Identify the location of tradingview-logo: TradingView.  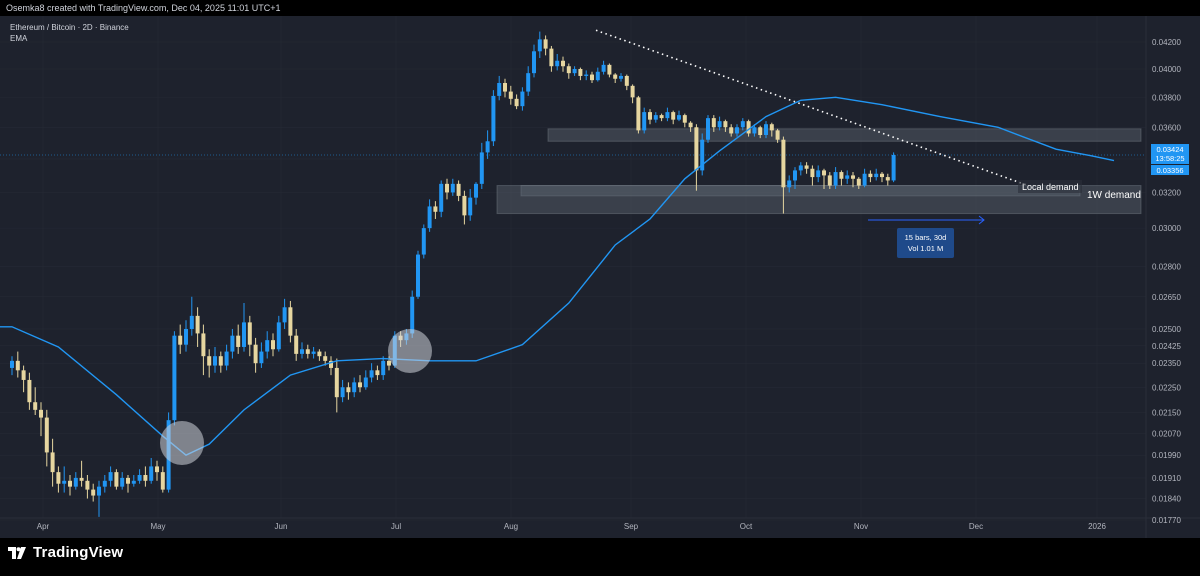
(65, 552).